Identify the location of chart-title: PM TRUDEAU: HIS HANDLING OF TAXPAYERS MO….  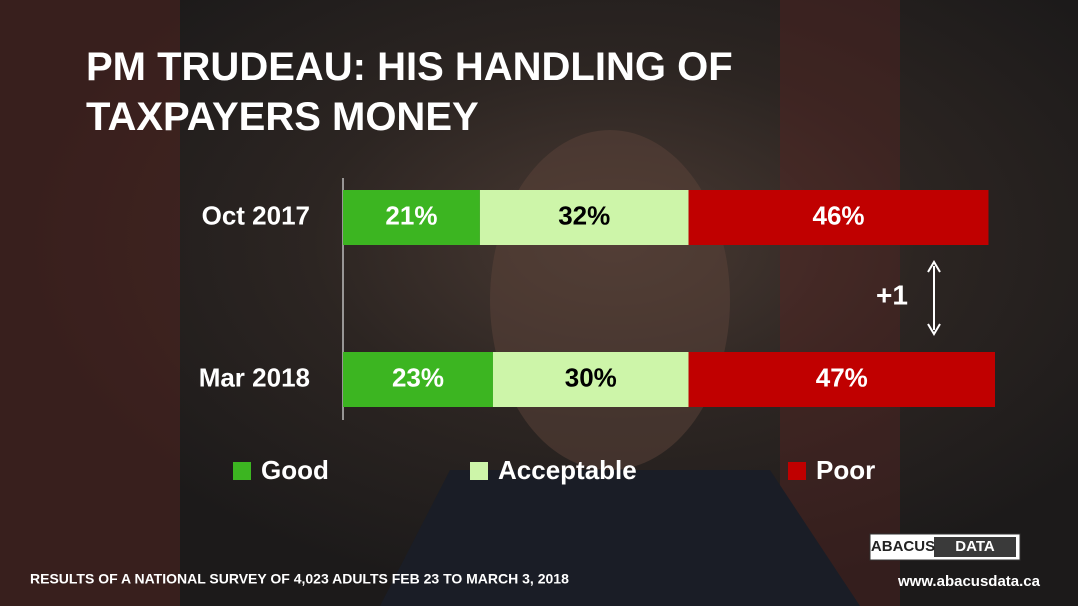
(409, 92).